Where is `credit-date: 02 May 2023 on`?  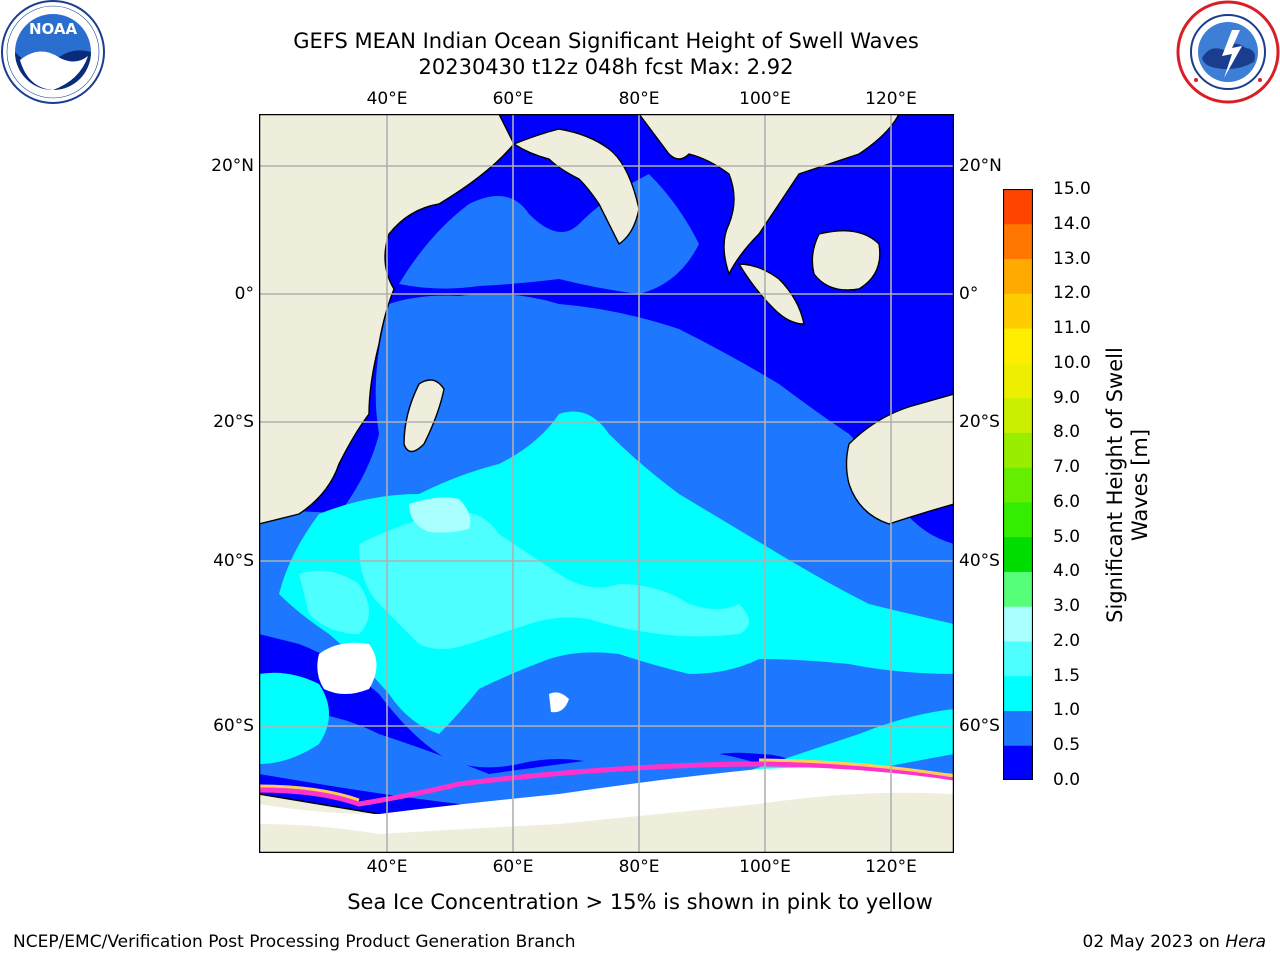 credit-date: 02 May 2023 on is located at coordinates (1154, 942).